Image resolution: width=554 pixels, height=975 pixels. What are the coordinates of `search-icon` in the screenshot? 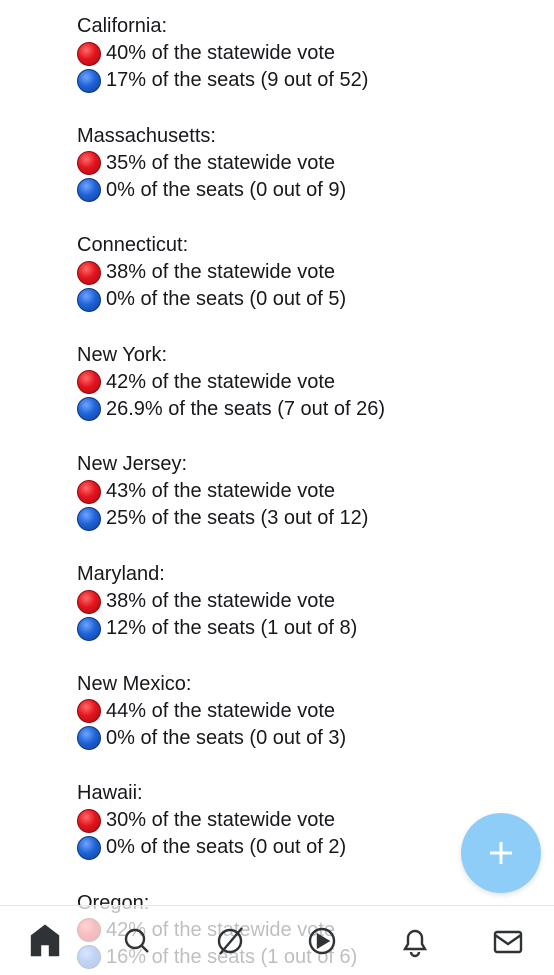 It's located at (136, 940).